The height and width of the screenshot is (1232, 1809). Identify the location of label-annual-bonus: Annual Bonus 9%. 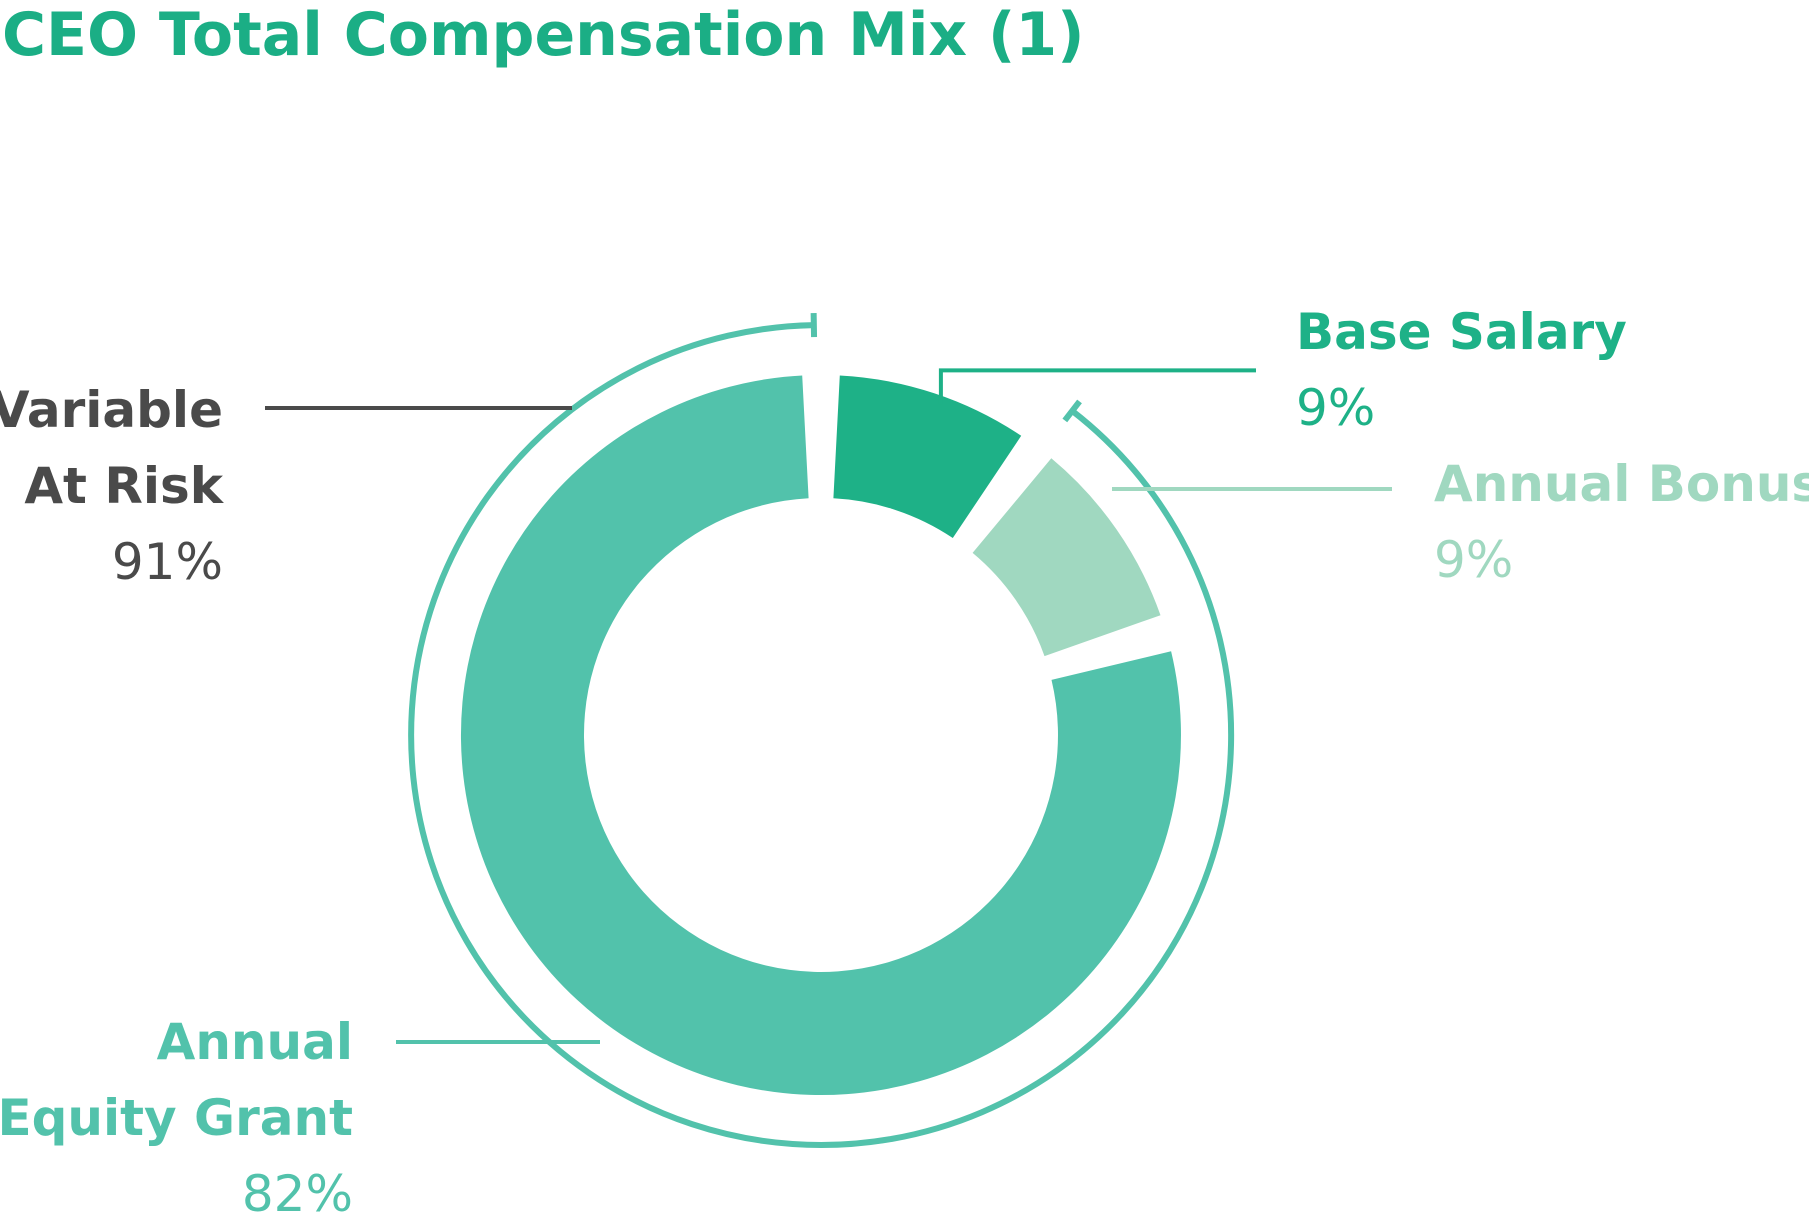
(1621, 522).